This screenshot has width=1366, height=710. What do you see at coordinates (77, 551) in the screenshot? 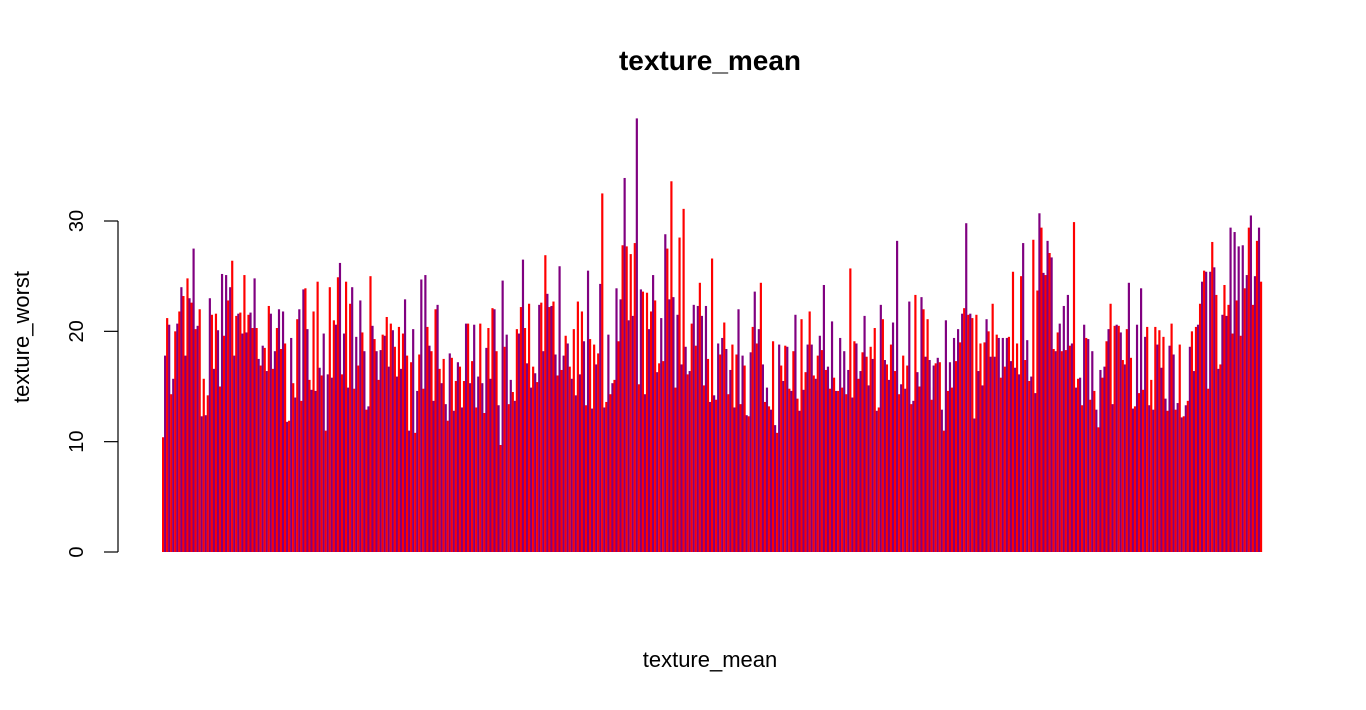
I see `y-tick-label: 0` at bounding box center [77, 551].